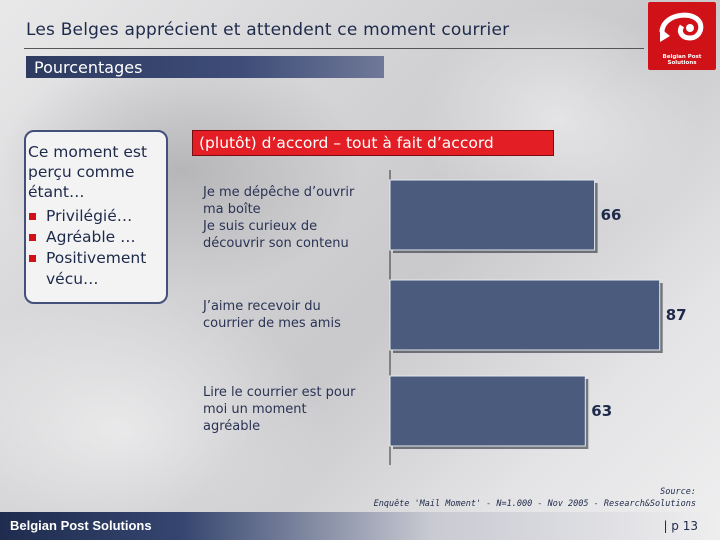 This screenshot has height=540, width=720. Describe the element at coordinates (682, 60) in the screenshot. I see `logo-text: Belgian Post Solutions` at that location.